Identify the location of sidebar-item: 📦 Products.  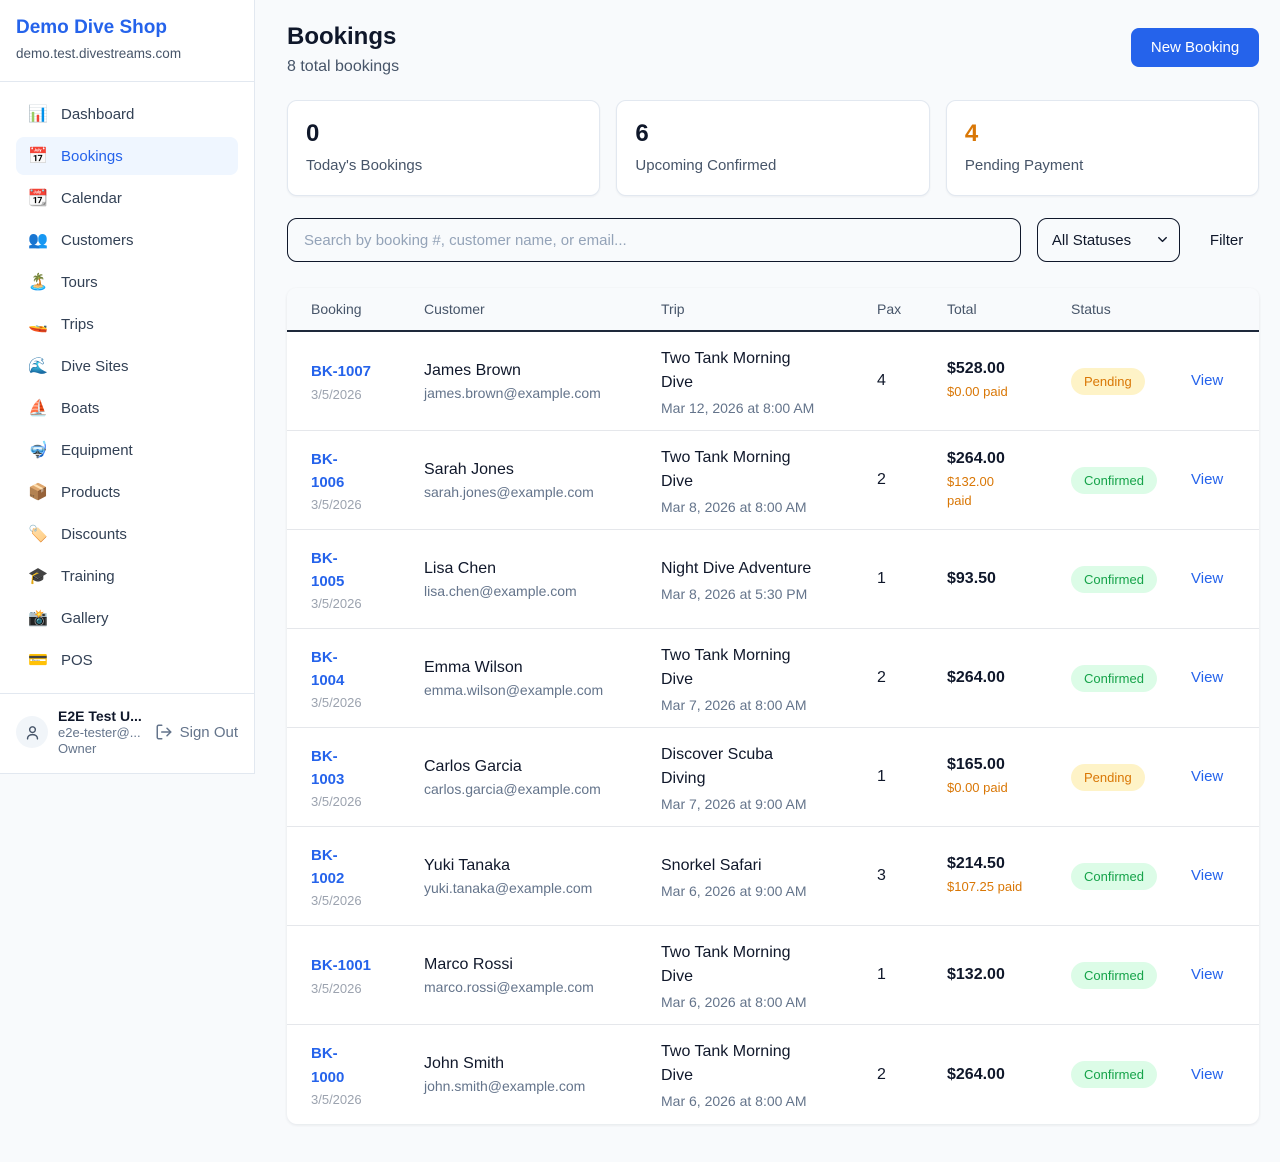
(127, 492).